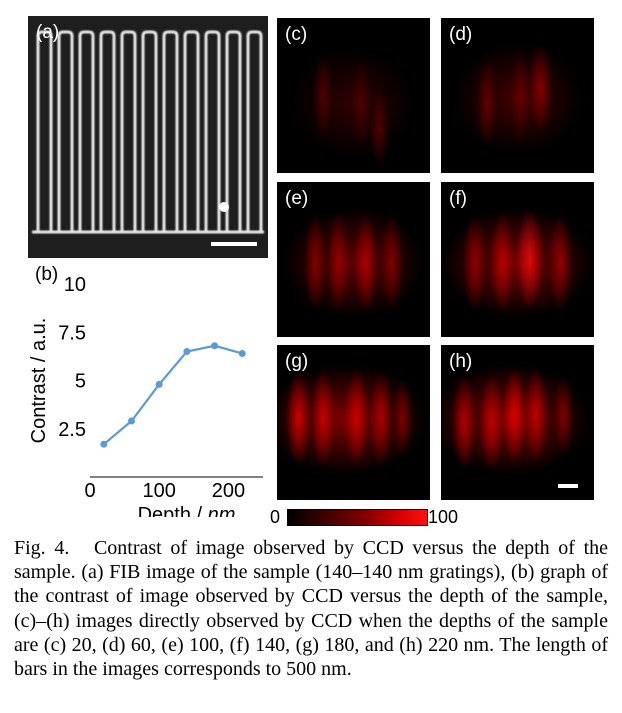  Describe the element at coordinates (461, 34) in the screenshot. I see `panel-label-d: (d)` at that location.